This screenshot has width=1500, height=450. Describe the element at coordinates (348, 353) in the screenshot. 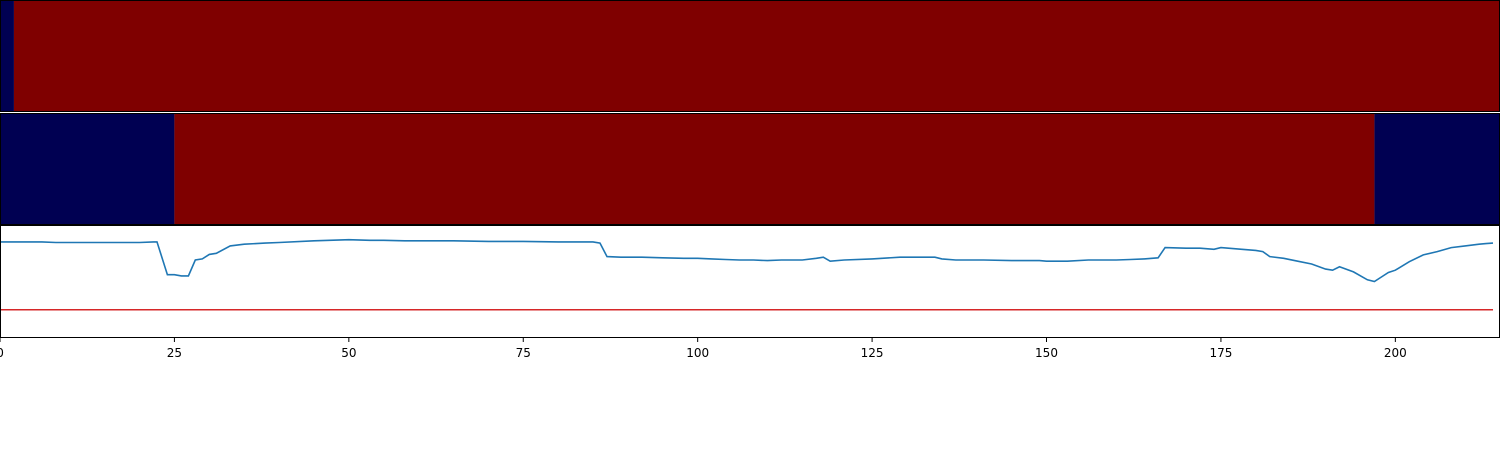

I see `x-tick-label: 50` at that location.